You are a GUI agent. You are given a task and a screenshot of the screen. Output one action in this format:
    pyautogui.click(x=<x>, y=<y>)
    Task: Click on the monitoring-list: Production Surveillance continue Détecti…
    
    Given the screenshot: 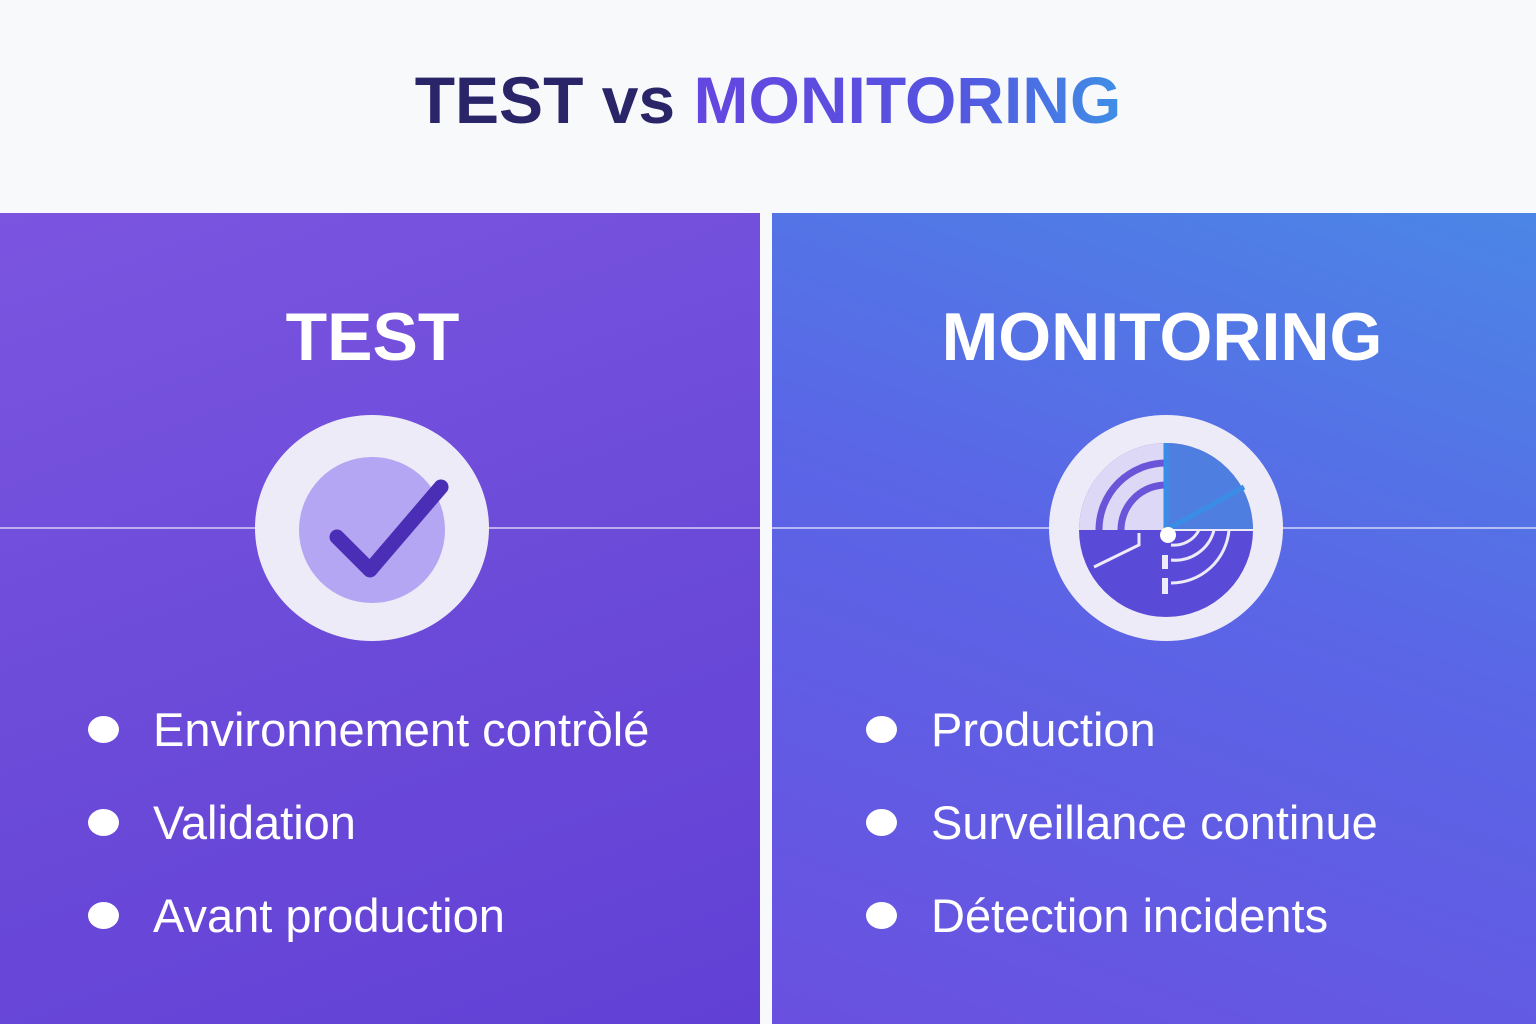 What is the action you would take?
    pyautogui.click(x=1122, y=822)
    